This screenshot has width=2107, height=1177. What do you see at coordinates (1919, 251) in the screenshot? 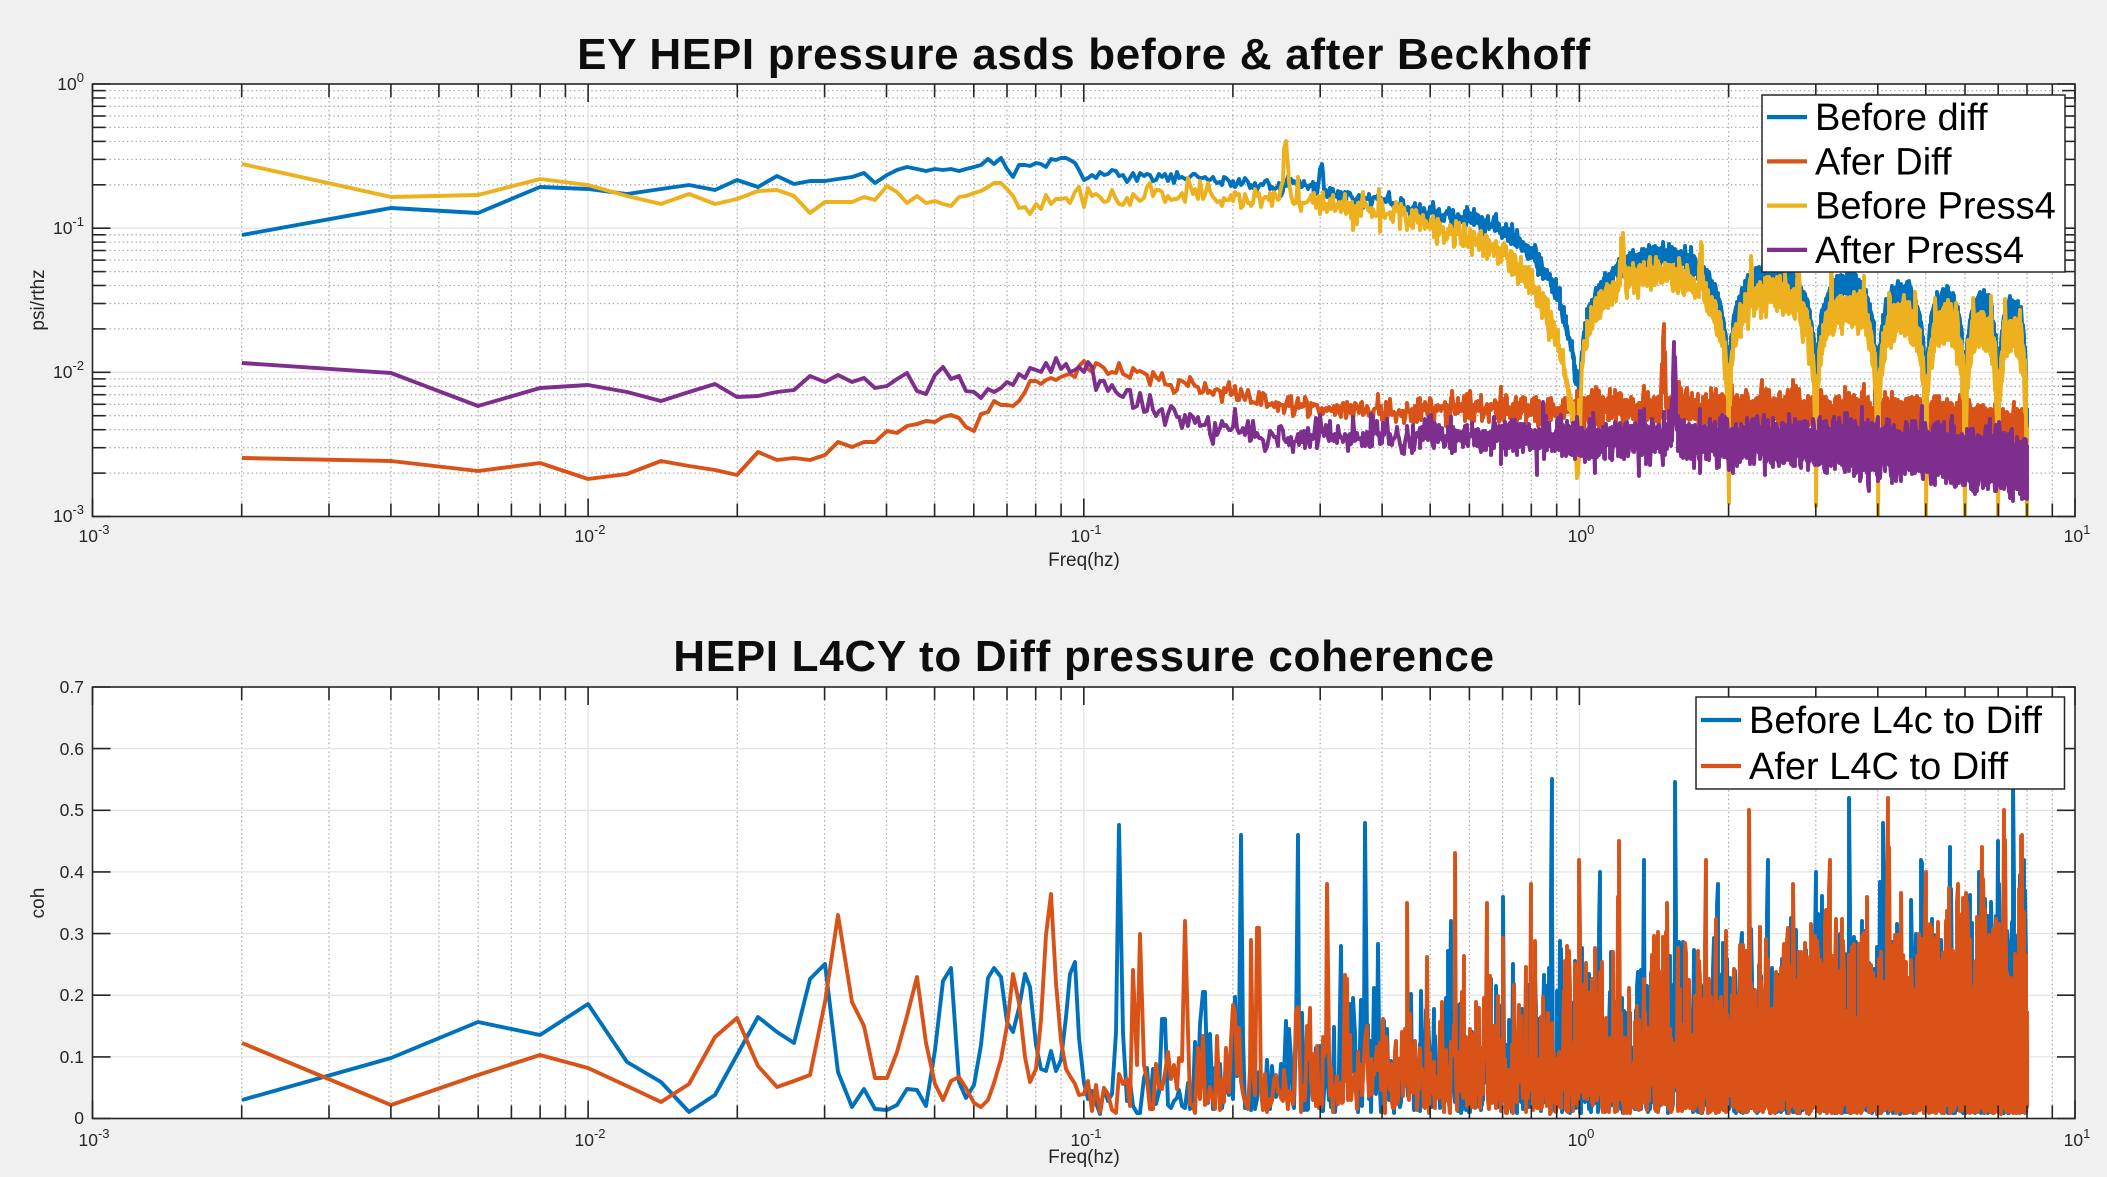
I see `svg-text: After Press4` at bounding box center [1919, 251].